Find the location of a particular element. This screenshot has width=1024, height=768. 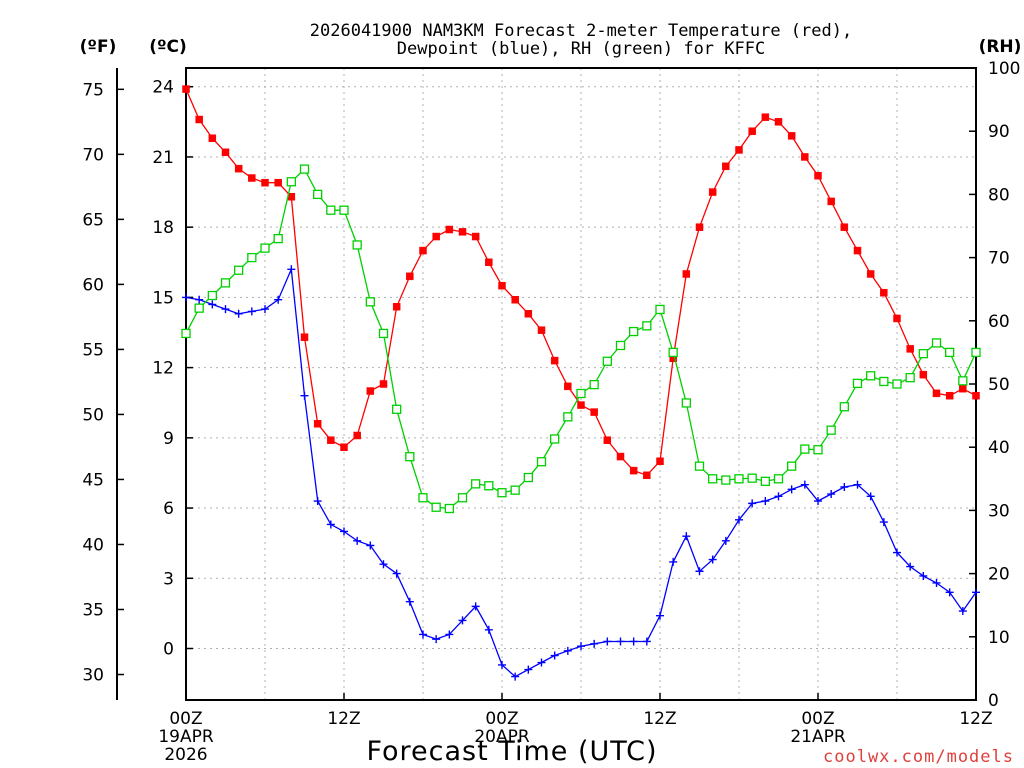

celsius-axis: 24 21 18 15 12 9 6 3 0 is located at coordinates (172, 369).